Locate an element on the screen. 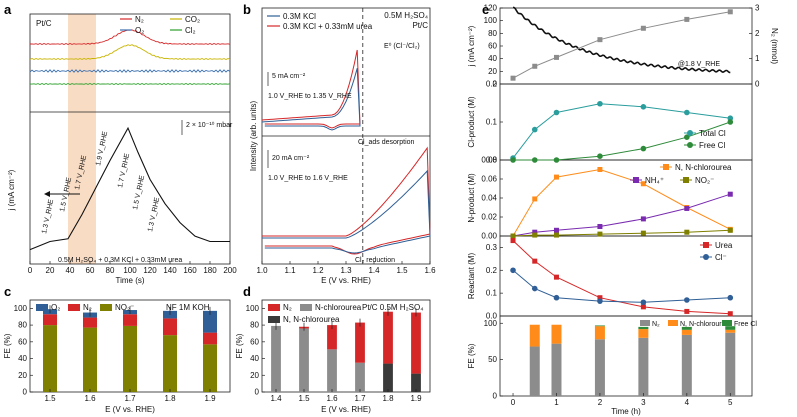 The image size is (797, 417). y-axis-label: N-product (M) is located at coordinates (471, 198).